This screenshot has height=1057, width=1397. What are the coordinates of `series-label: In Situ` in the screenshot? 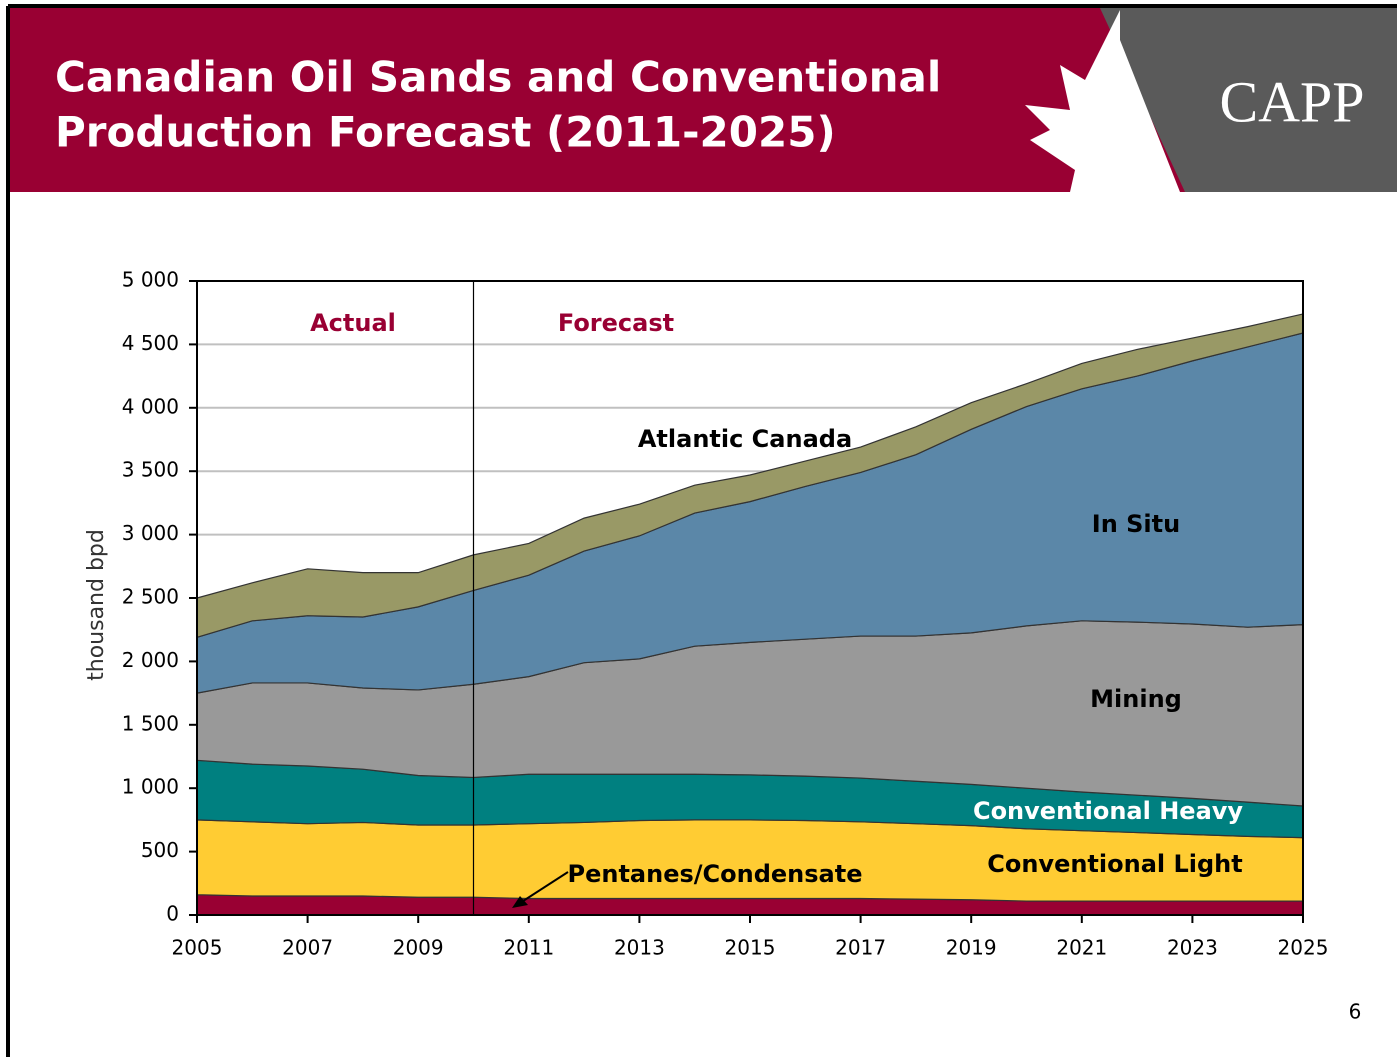 It's located at (1136, 524).